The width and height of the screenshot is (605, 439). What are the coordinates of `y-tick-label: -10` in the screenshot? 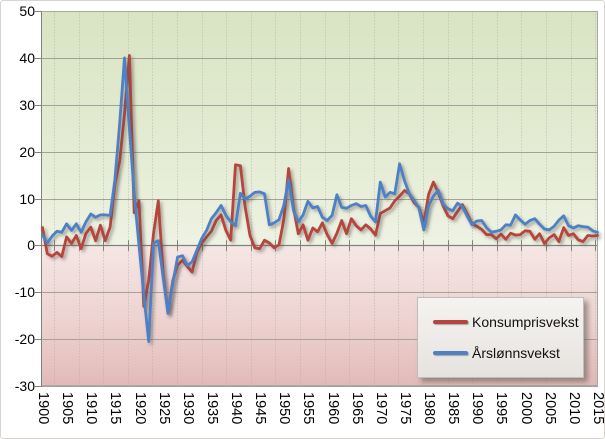 It's located at (24, 292).